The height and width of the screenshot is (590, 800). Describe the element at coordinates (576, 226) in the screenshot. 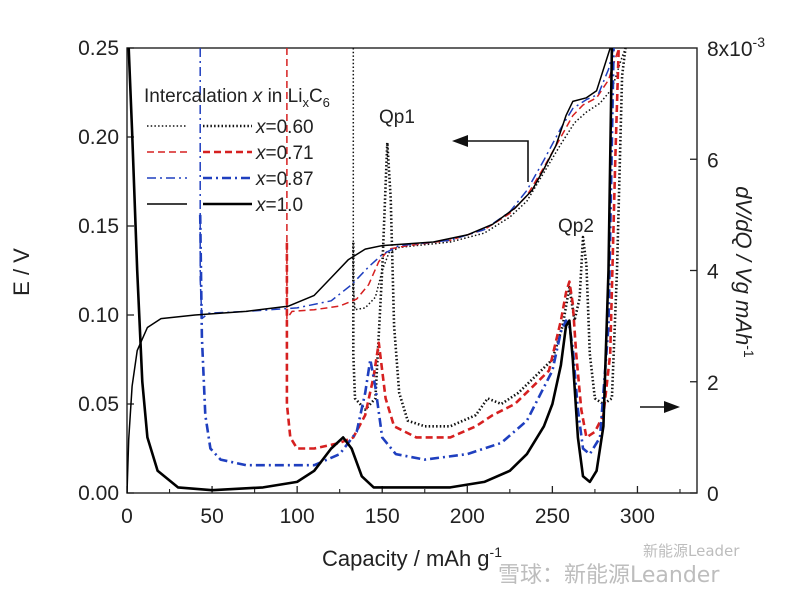

I see `annotation-qp2: Qp2` at that location.